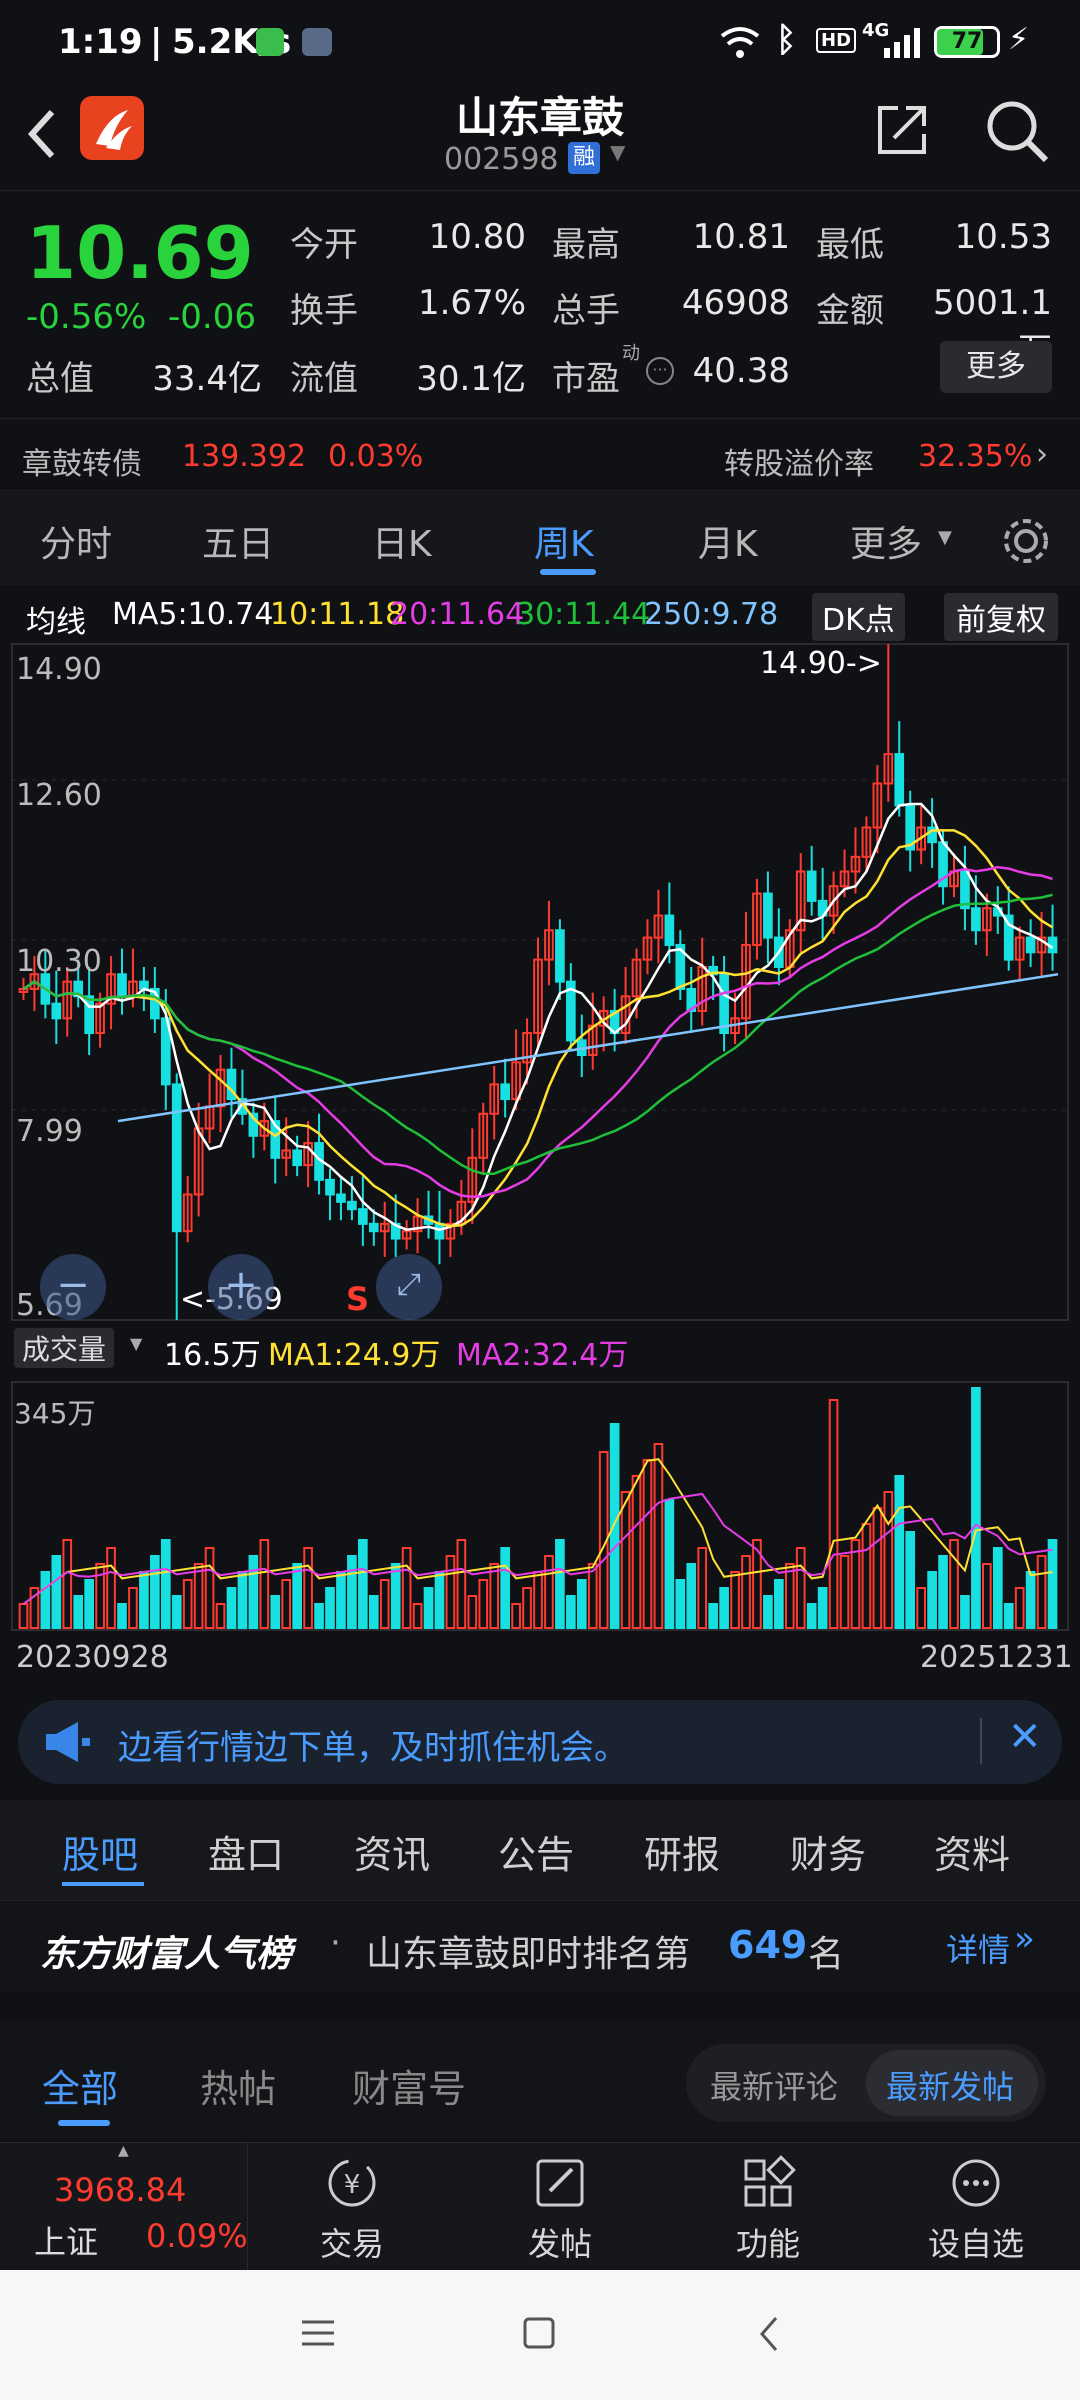 Image resolution: width=1080 pixels, height=2400 pixels. Describe the element at coordinates (318, 2333) in the screenshot. I see `menu-icon` at that location.